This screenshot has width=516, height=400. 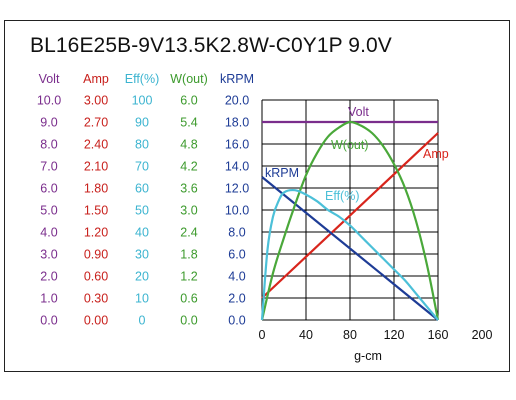 I want to click on axis-label-volt: Volt, so click(x=49, y=79).